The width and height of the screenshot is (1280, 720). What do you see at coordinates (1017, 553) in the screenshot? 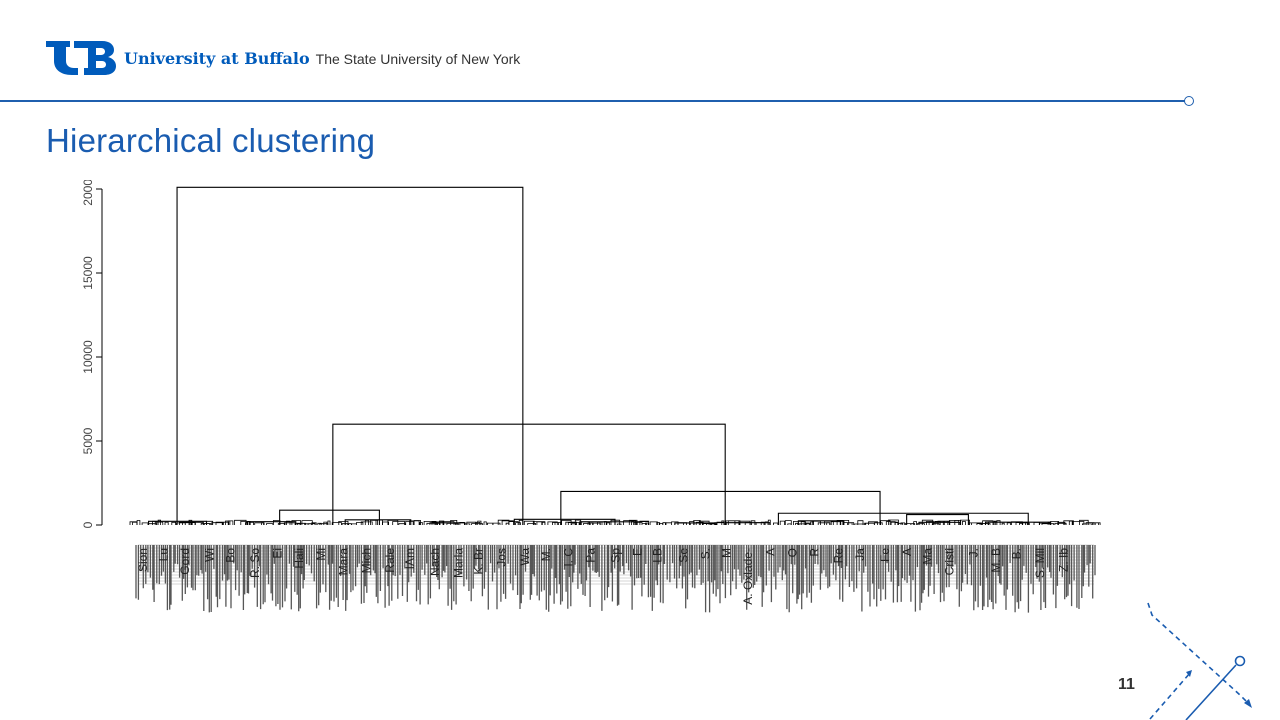
I see `leaf-label-39: B.` at bounding box center [1017, 553].